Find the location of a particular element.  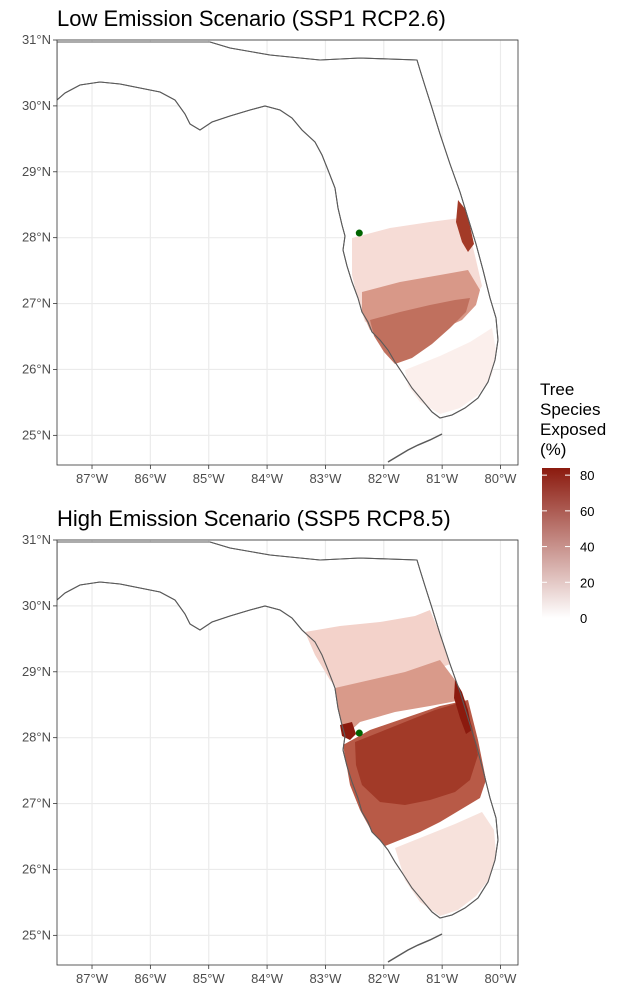

legend-gradient-bar is located at coordinates (556, 543).